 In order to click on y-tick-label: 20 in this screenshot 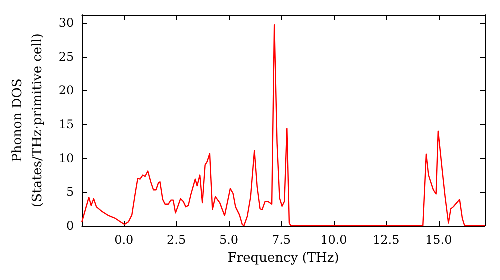, I will do `click(66, 91)`.